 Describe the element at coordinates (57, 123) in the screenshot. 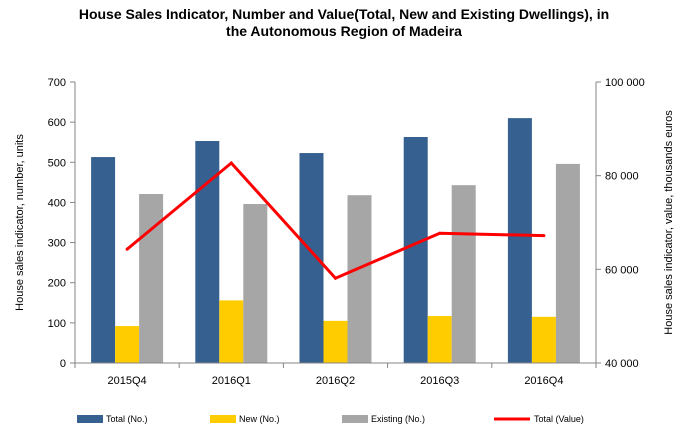

I see `y-left-tick-label: 600` at that location.